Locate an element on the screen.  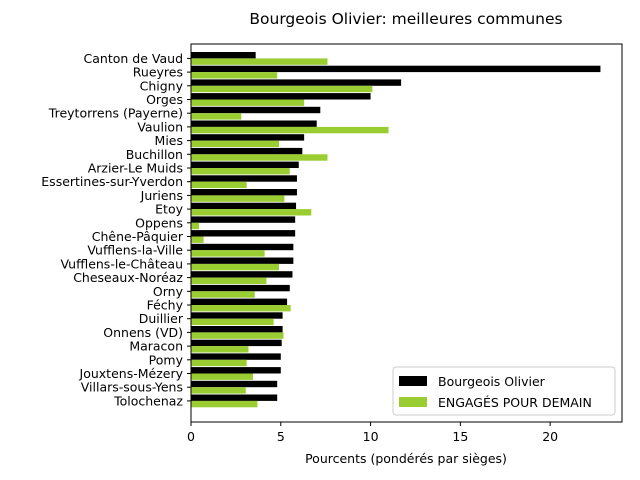
y-tick-label: Mies is located at coordinates (169, 140).